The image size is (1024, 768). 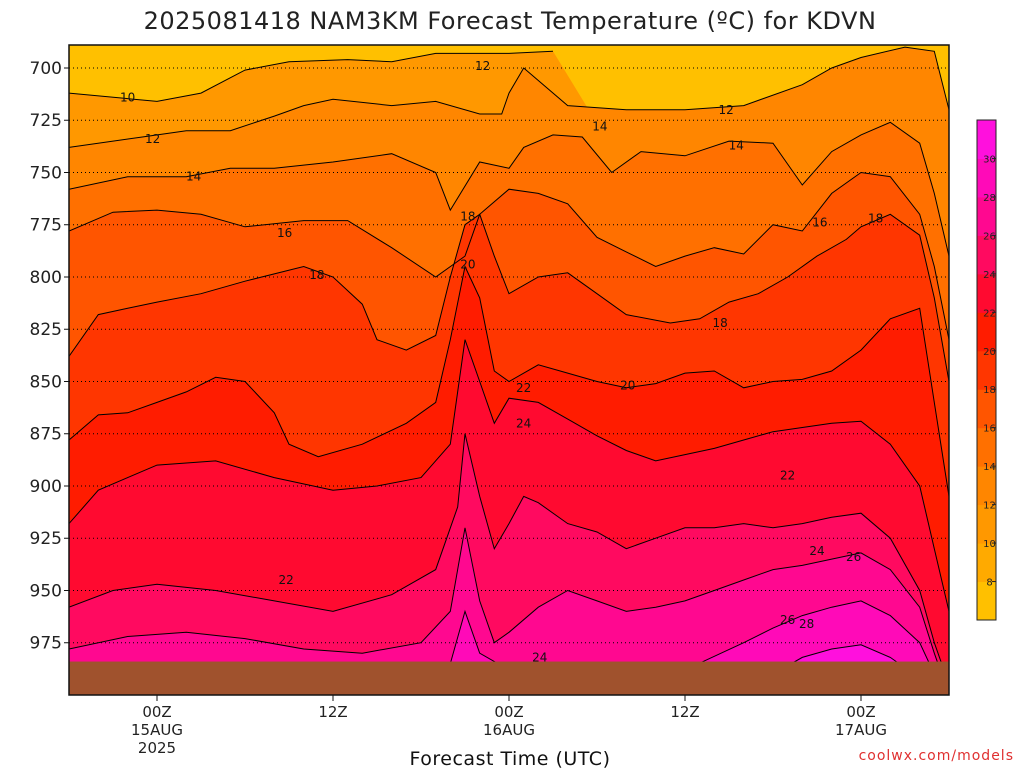 What do you see at coordinates (46, 173) in the screenshot?
I see `y-tick-label: 750` at bounding box center [46, 173].